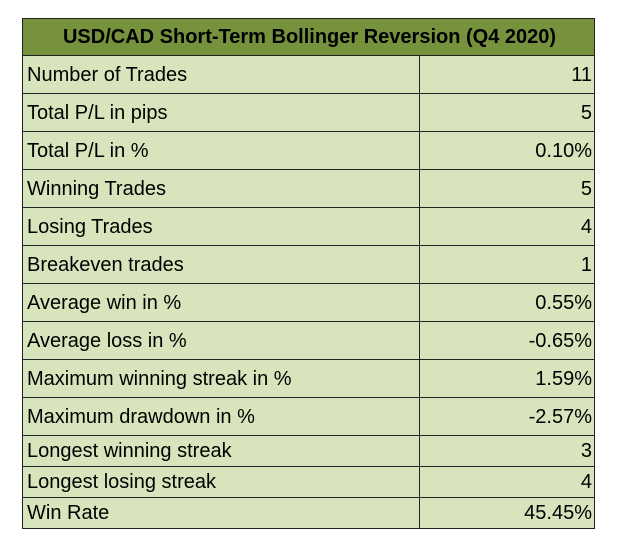 Image resolution: width=621 pixels, height=558 pixels. I want to click on row-value: 11, so click(507, 74).